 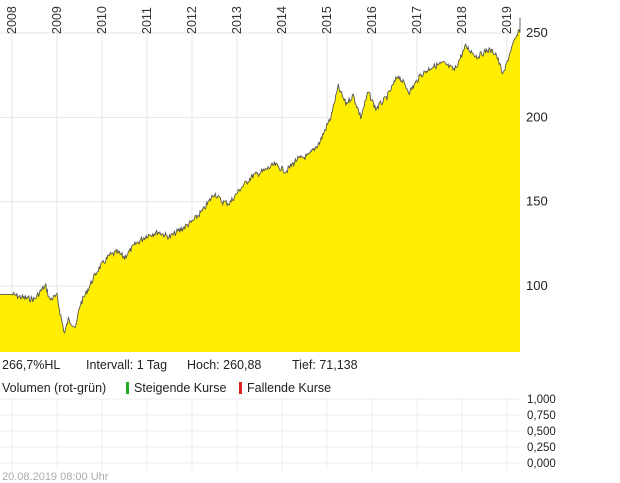 What do you see at coordinates (127, 388) in the screenshot?
I see `rising-legend-swatch` at bounding box center [127, 388].